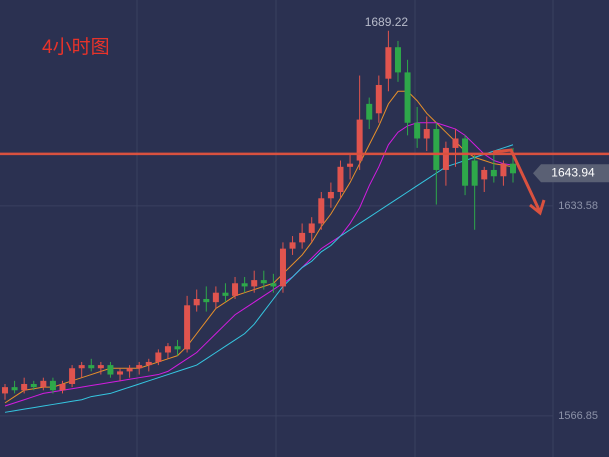 The image size is (609, 457). I want to click on y-tick-label: 1566.85, so click(578, 416).